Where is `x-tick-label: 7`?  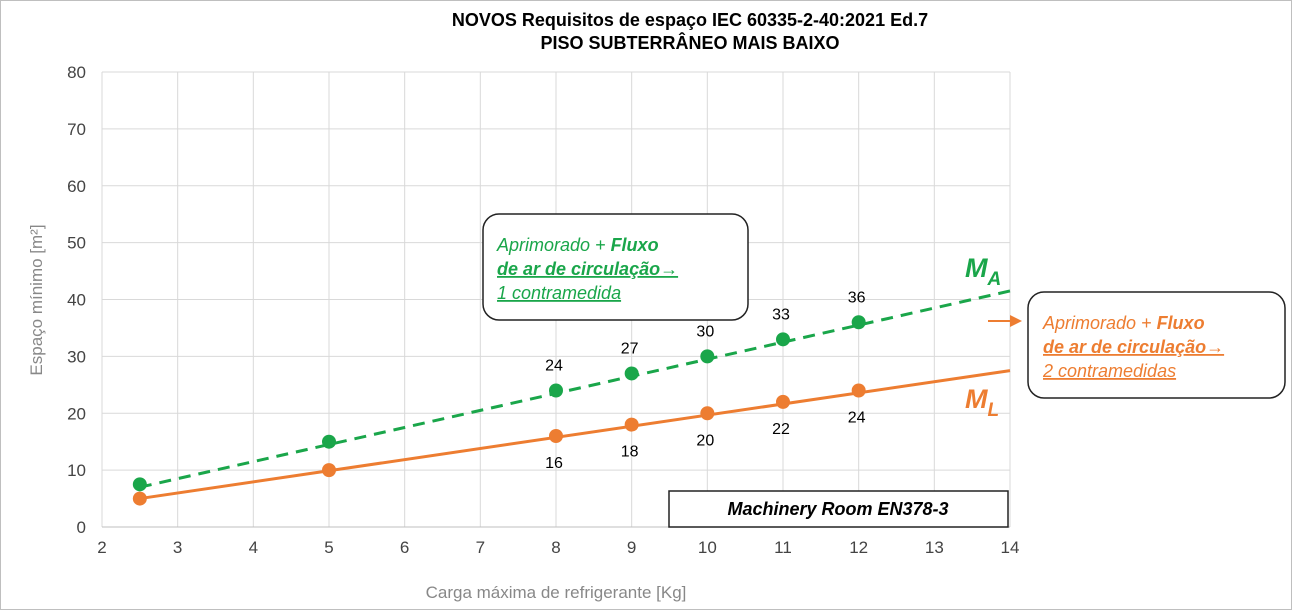
x-tick-label: 7 is located at coordinates (480, 547).